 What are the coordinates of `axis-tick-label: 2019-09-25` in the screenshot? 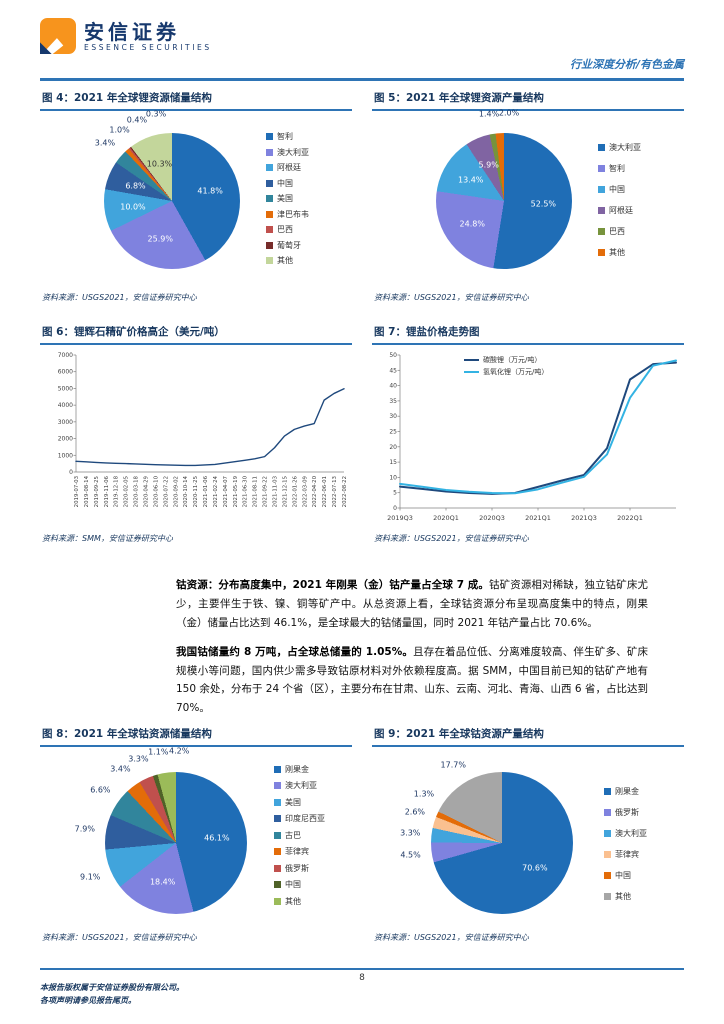 It's located at (97, 491).